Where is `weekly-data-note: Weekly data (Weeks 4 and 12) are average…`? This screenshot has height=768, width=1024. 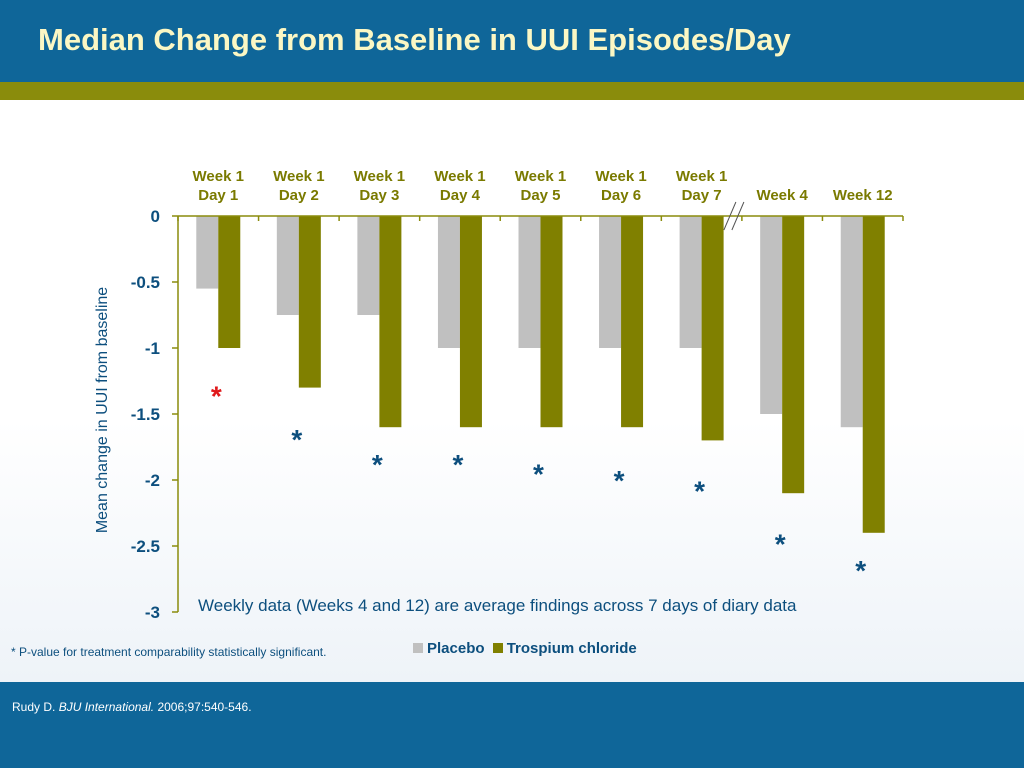
weekly-data-note: Weekly data (Weeks 4 and 12) are average… is located at coordinates (497, 605).